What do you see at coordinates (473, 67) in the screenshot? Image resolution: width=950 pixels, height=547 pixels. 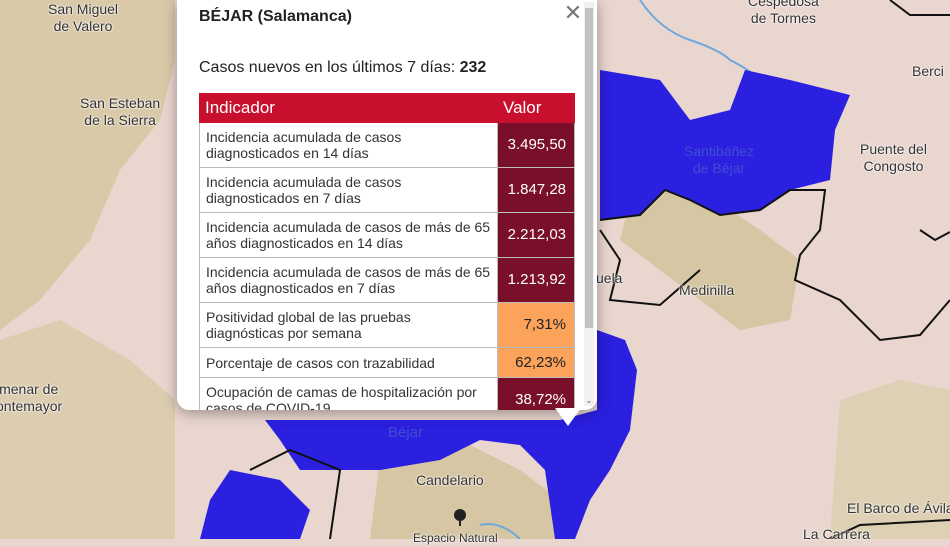 I see `new-cases-value: 232` at bounding box center [473, 67].